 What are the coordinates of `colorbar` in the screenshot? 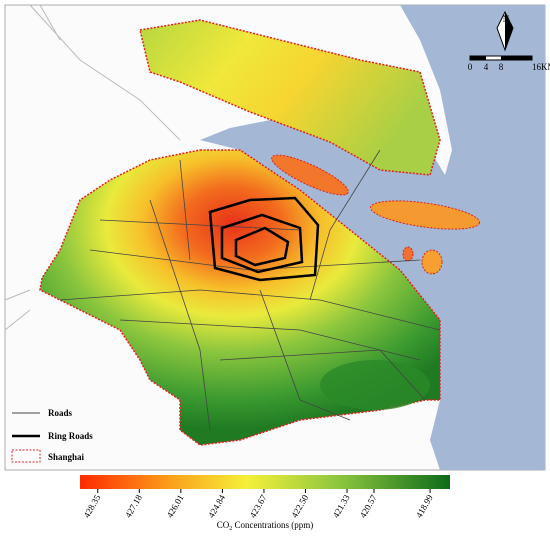 It's located at (265, 482).